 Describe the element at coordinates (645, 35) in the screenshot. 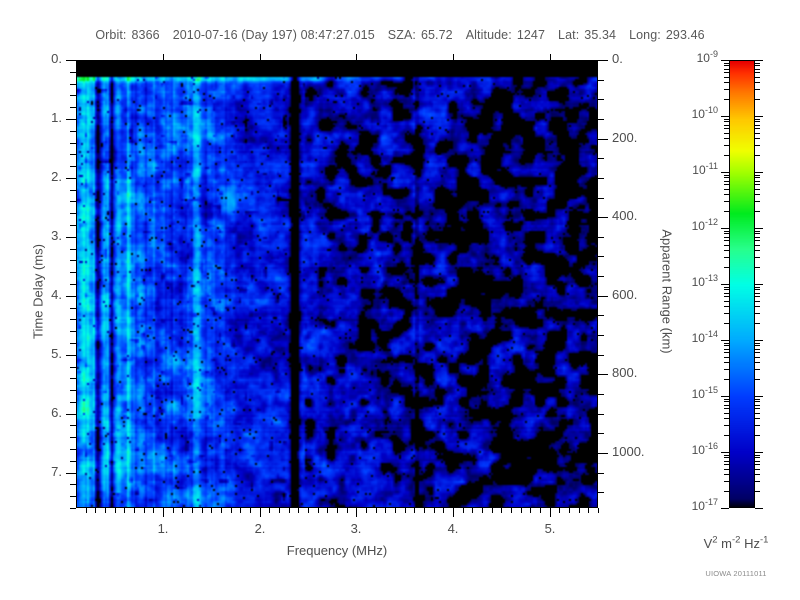

I see `longitude-label: Long:` at that location.